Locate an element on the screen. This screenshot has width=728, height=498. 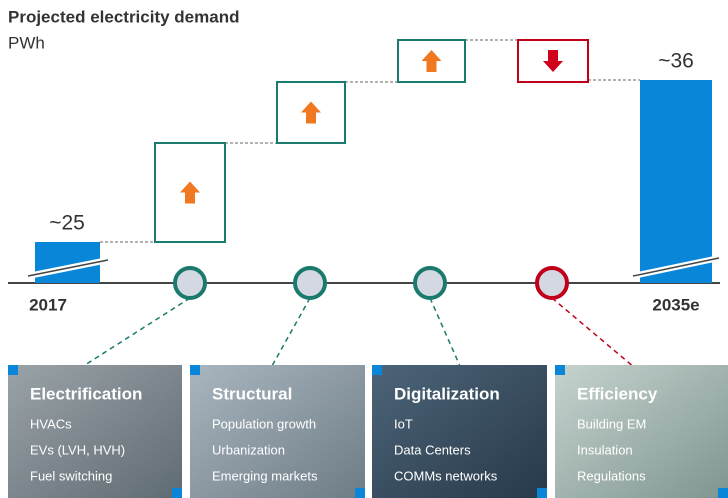
driver-name: Electrification is located at coordinates (86, 393).